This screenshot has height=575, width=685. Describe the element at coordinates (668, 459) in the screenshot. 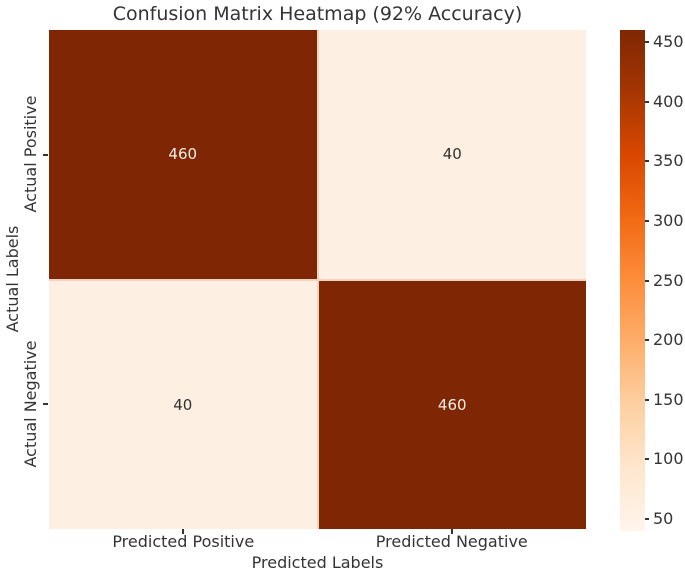

I see `colorbar-tick-label: 100` at that location.